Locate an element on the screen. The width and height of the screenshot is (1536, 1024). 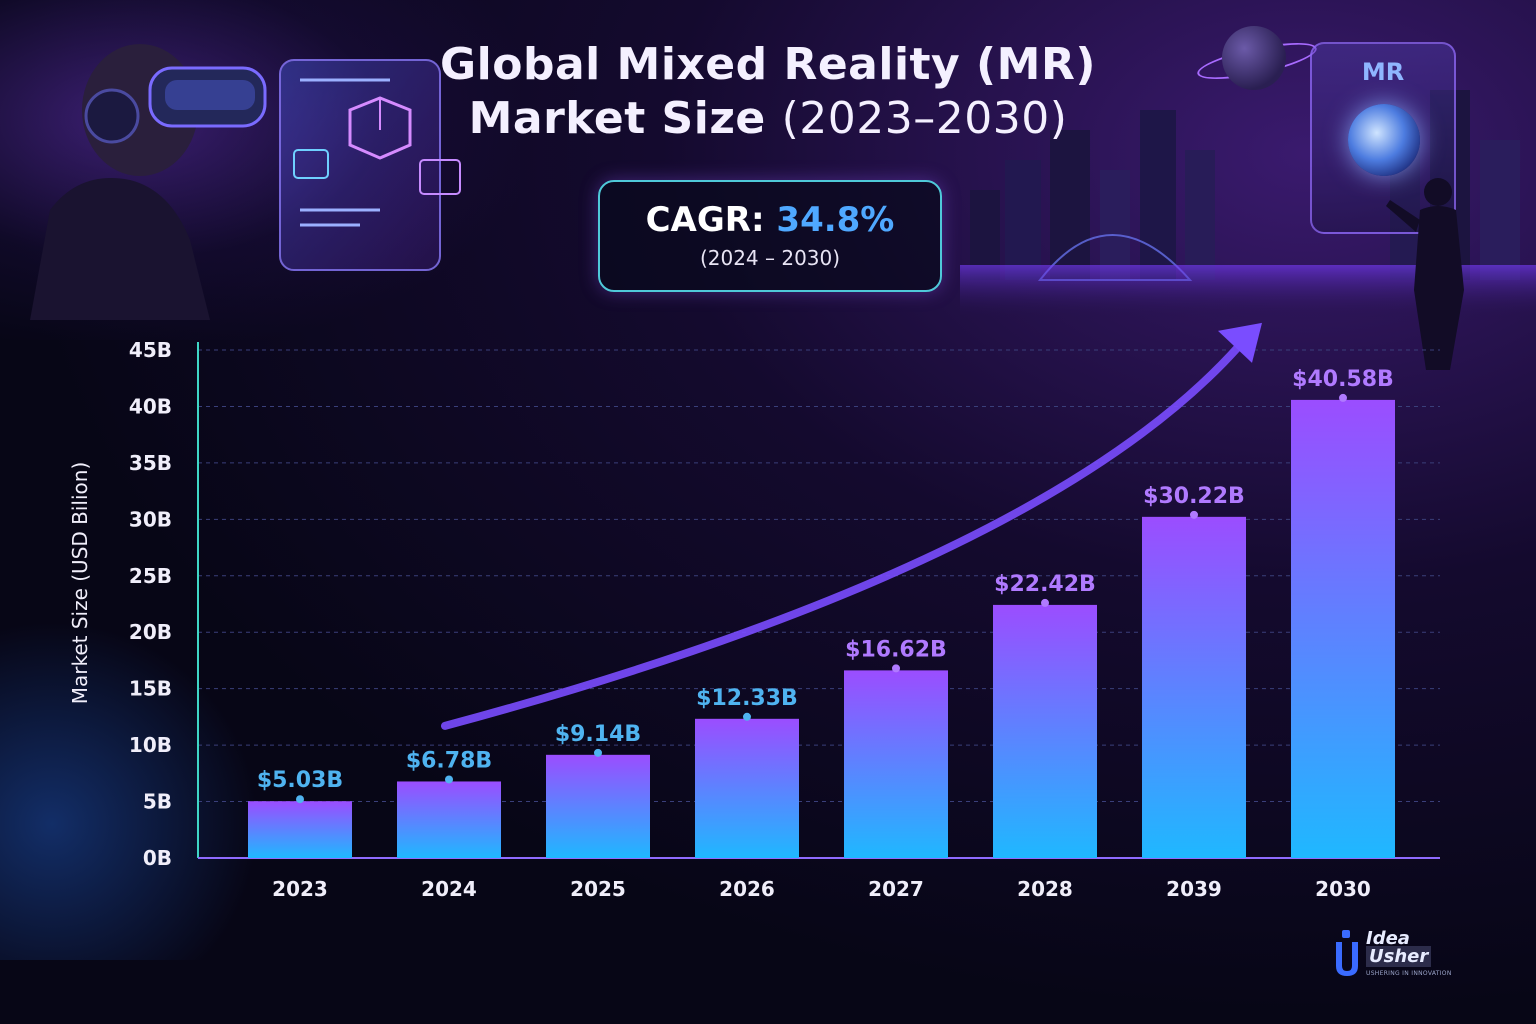
bar-2027 is located at coordinates (896, 764).